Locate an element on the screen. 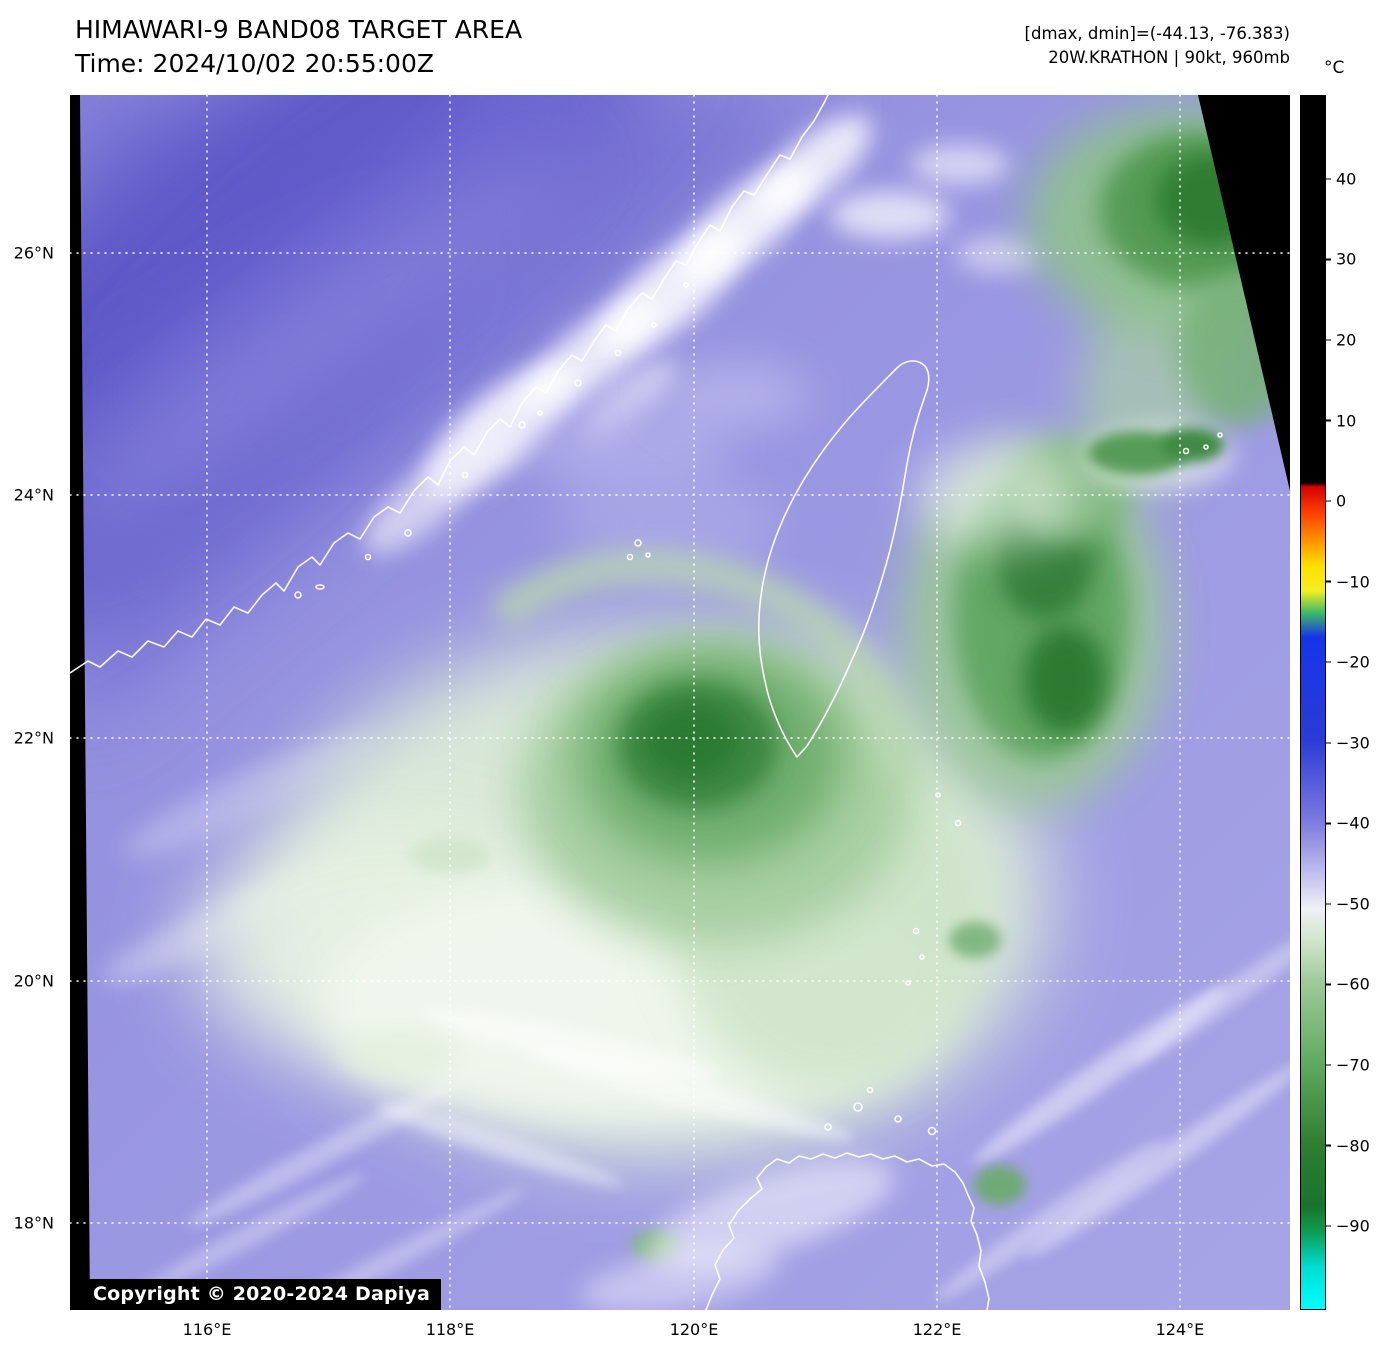 The width and height of the screenshot is (1390, 1359). lon-label: 118°E is located at coordinates (450, 1329).